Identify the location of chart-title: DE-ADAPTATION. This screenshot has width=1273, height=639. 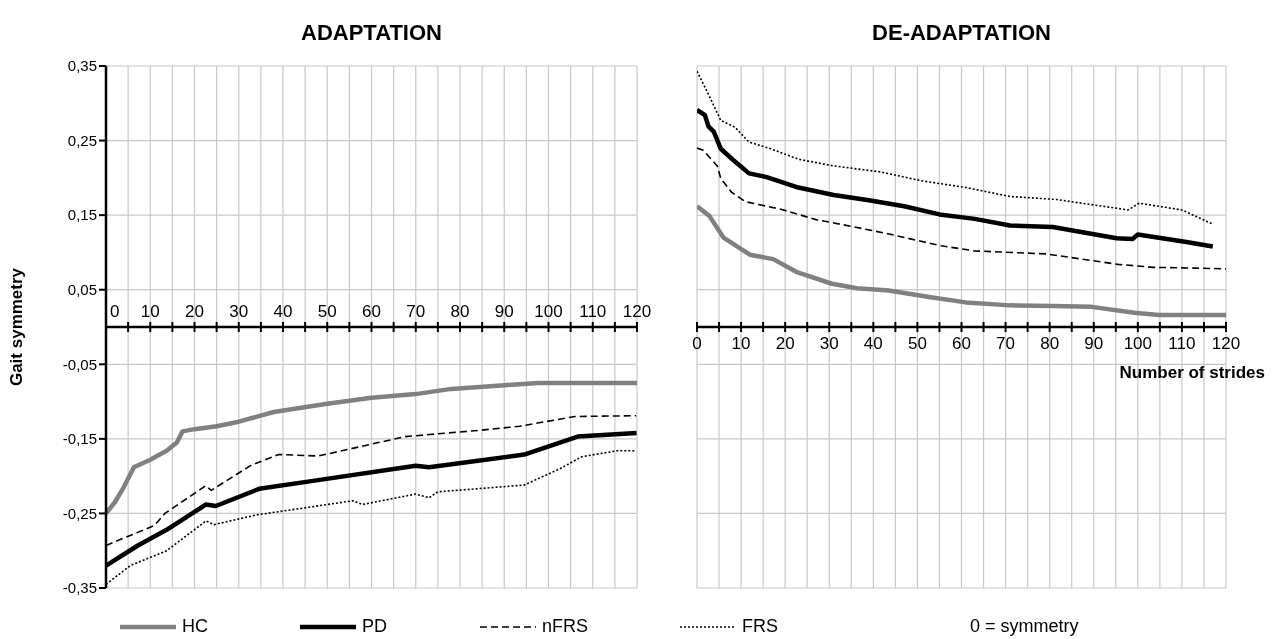
(961, 33).